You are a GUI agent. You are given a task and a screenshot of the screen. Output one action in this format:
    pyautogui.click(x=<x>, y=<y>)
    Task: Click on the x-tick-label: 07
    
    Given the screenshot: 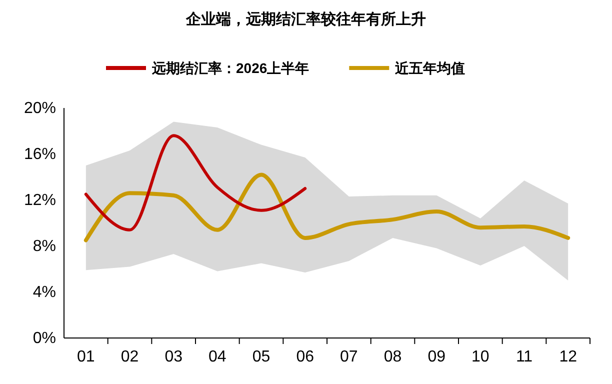 What is the action you would take?
    pyautogui.click(x=349, y=357)
    